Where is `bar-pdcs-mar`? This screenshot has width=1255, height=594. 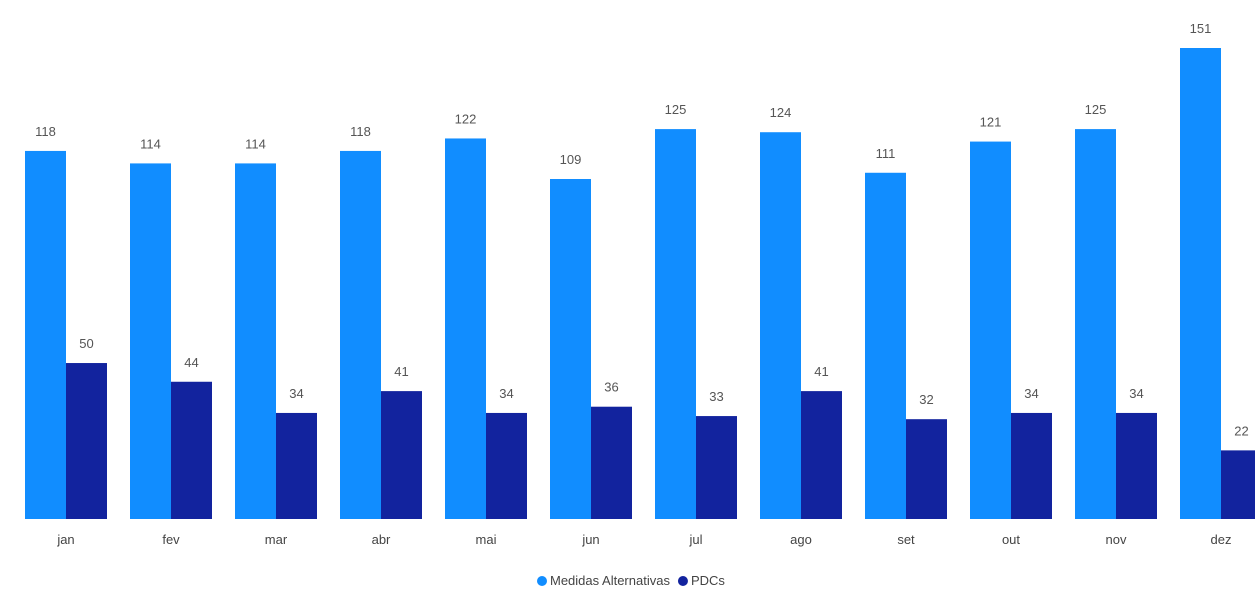 bar-pdcs-mar is located at coordinates (296, 465).